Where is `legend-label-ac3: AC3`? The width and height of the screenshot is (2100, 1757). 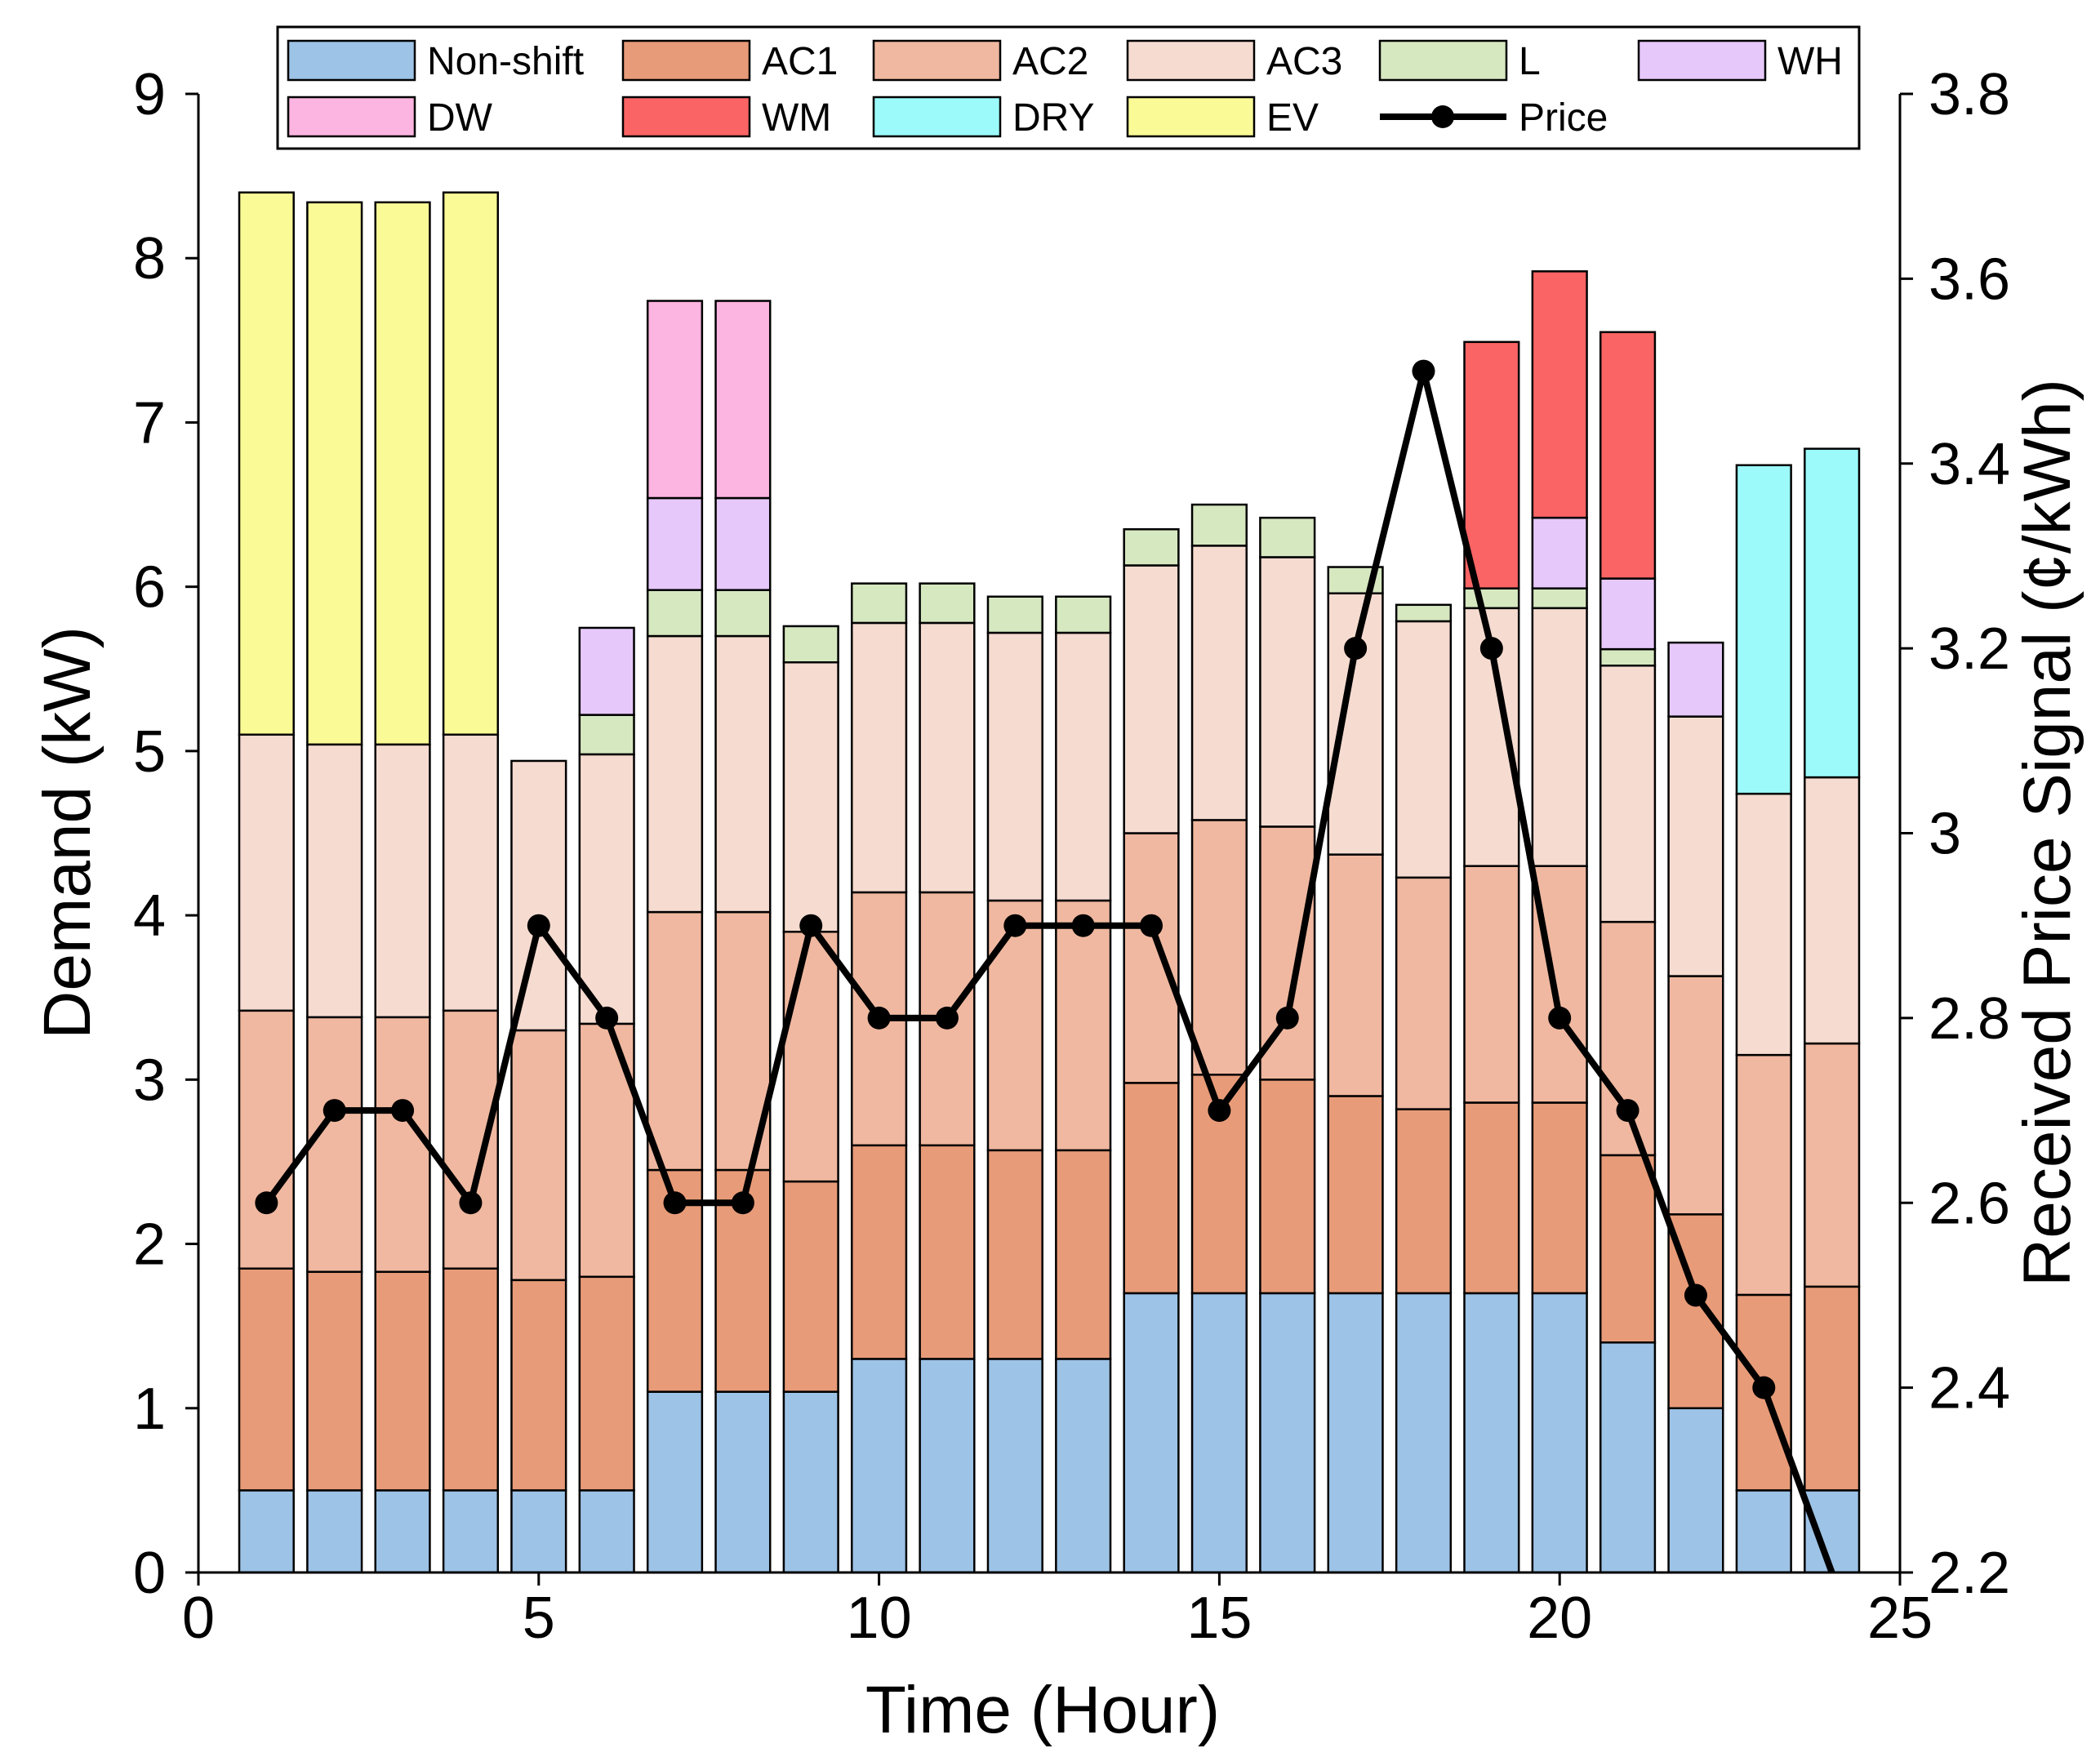 legend-label-ac3: AC3 is located at coordinates (1304, 62).